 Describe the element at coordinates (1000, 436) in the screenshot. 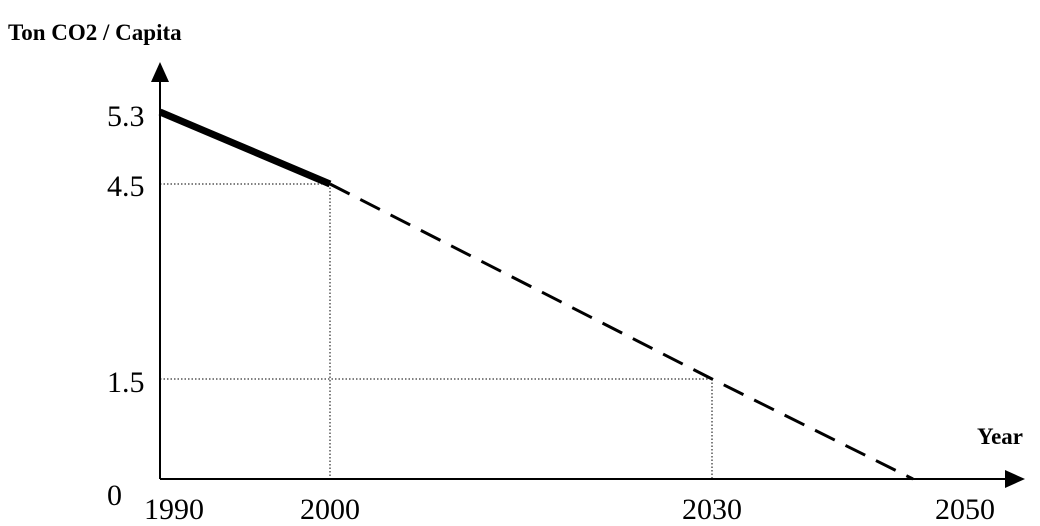

I see `x-axis-title: Year` at that location.